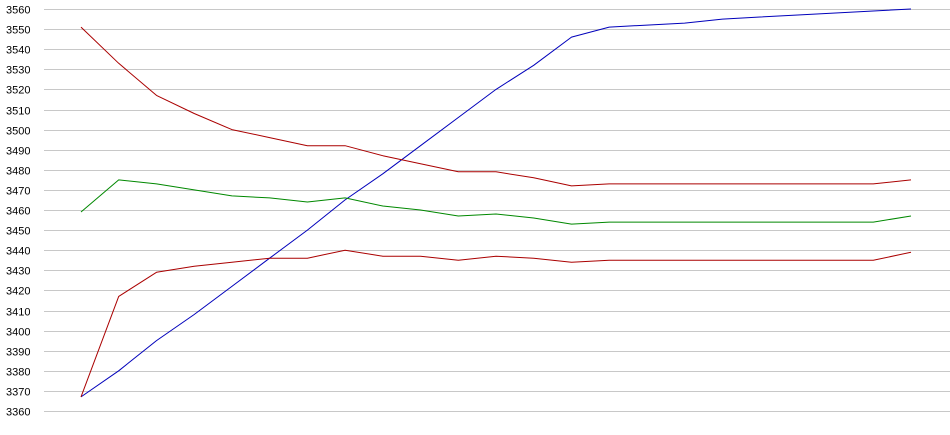 This screenshot has width=950, height=435. Describe the element at coordinates (18, 313) in the screenshot. I see `y-tick-label: 3410` at that location.